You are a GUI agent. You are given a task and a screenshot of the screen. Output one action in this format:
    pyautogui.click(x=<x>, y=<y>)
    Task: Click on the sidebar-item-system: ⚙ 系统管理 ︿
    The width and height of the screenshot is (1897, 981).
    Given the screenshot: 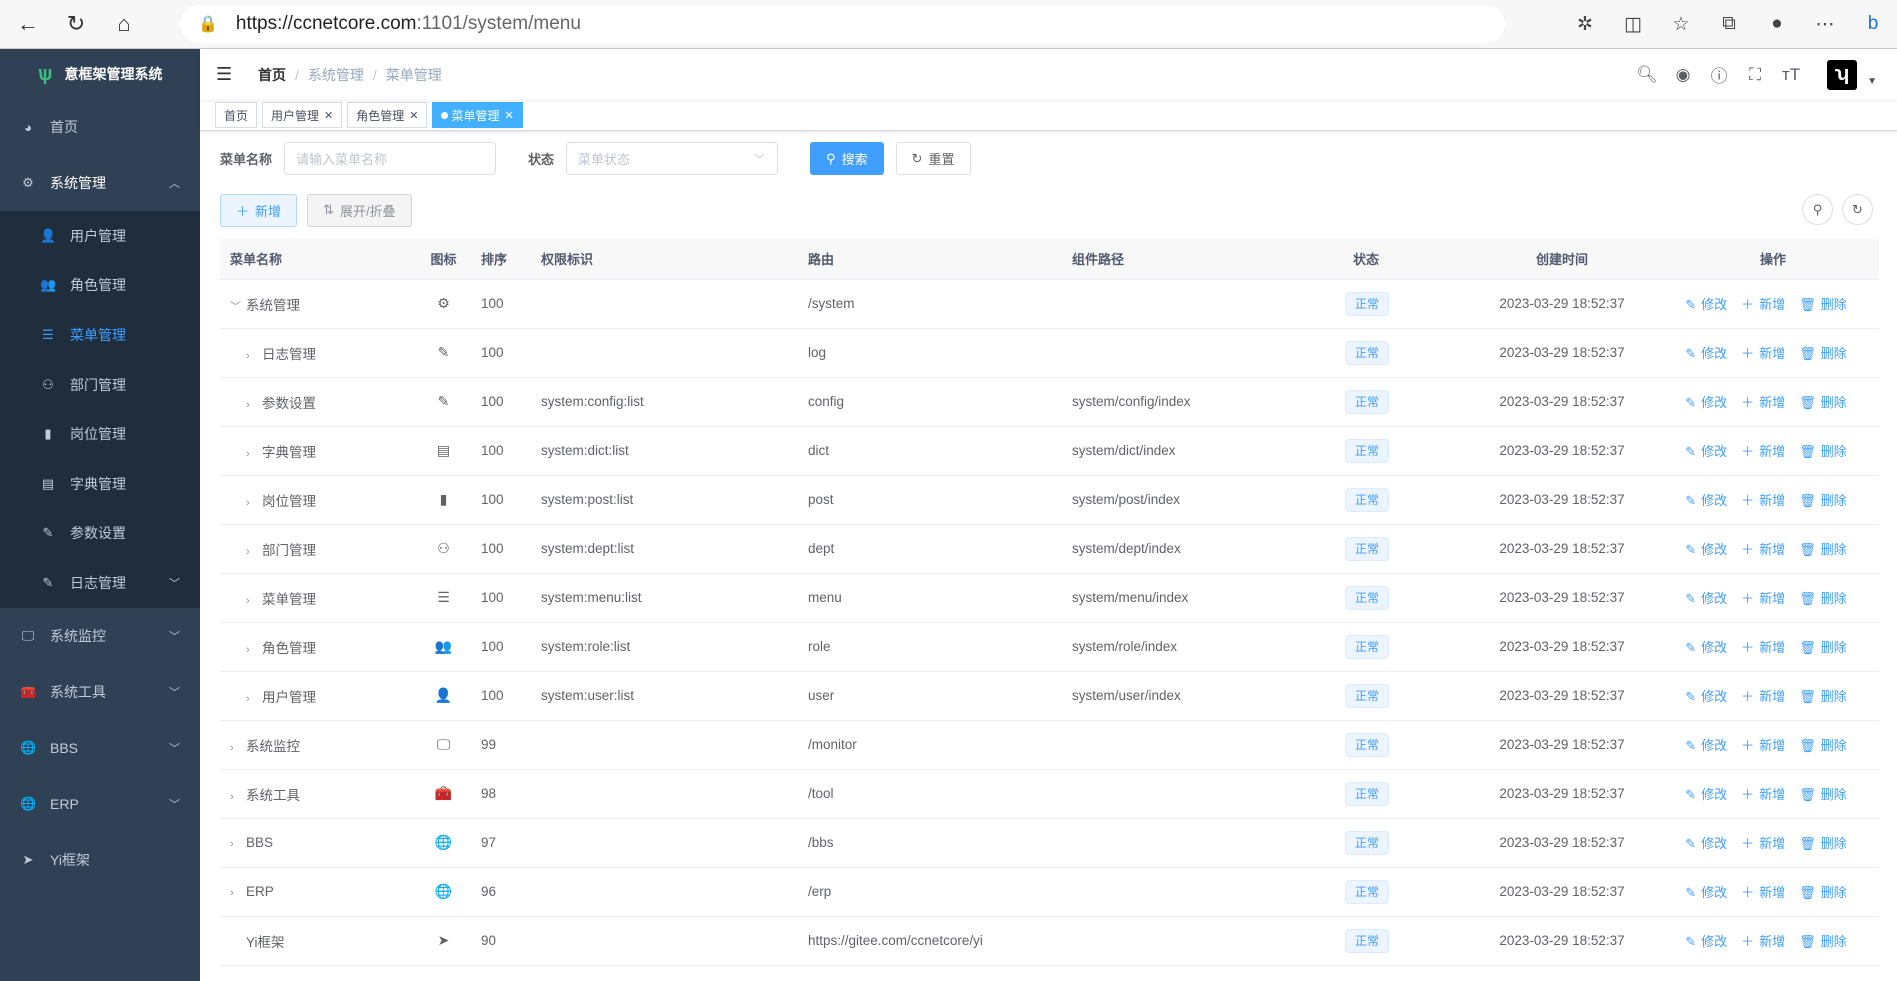 What is the action you would take?
    pyautogui.click(x=100, y=183)
    